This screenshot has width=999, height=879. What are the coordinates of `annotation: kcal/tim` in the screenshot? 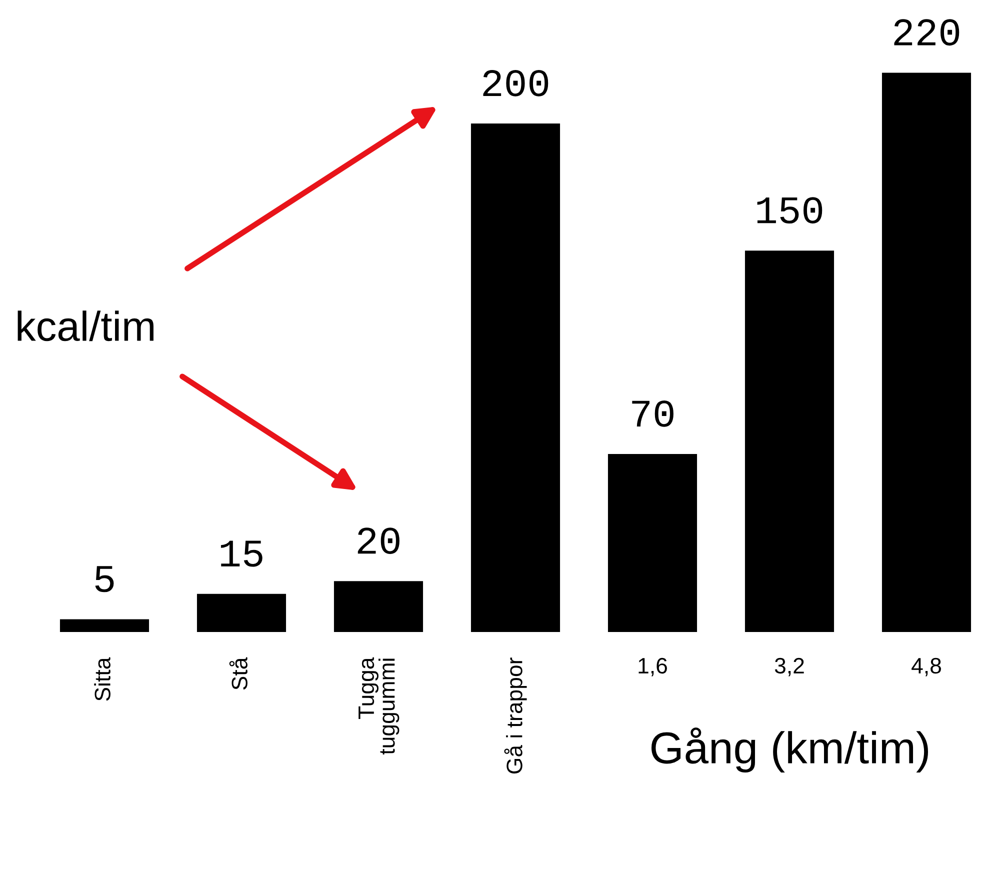 It's located at (86, 326).